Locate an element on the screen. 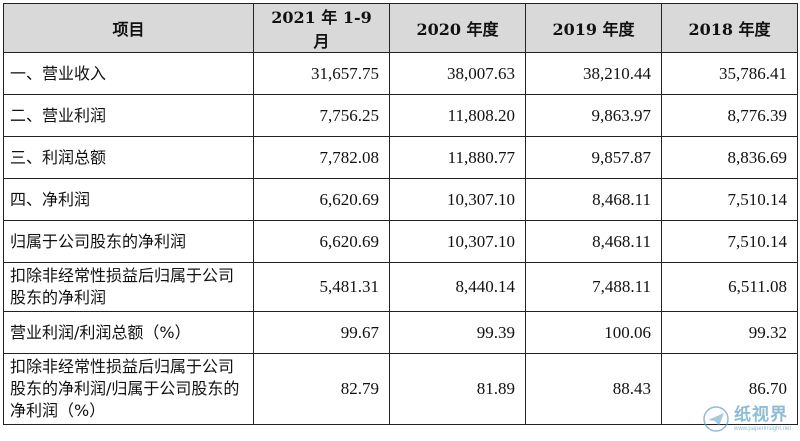 The height and width of the screenshot is (441, 800). cell-value: 99.39 is located at coordinates (457, 332).